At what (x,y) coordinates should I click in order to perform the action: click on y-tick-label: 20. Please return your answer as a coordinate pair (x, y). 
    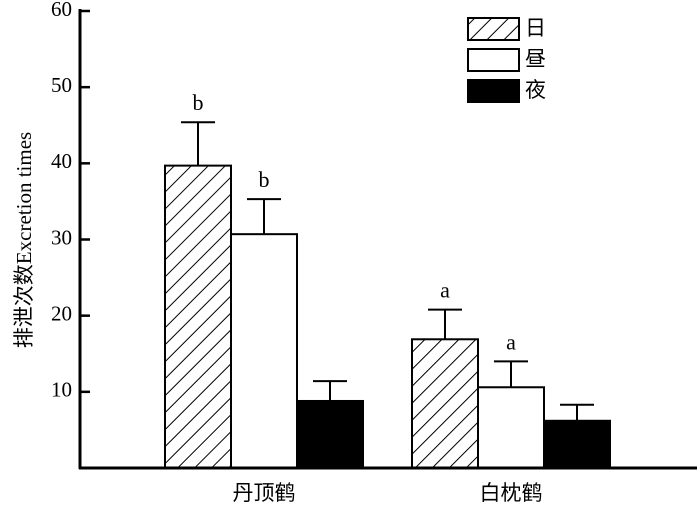
    Looking at the image, I should click on (61, 313).